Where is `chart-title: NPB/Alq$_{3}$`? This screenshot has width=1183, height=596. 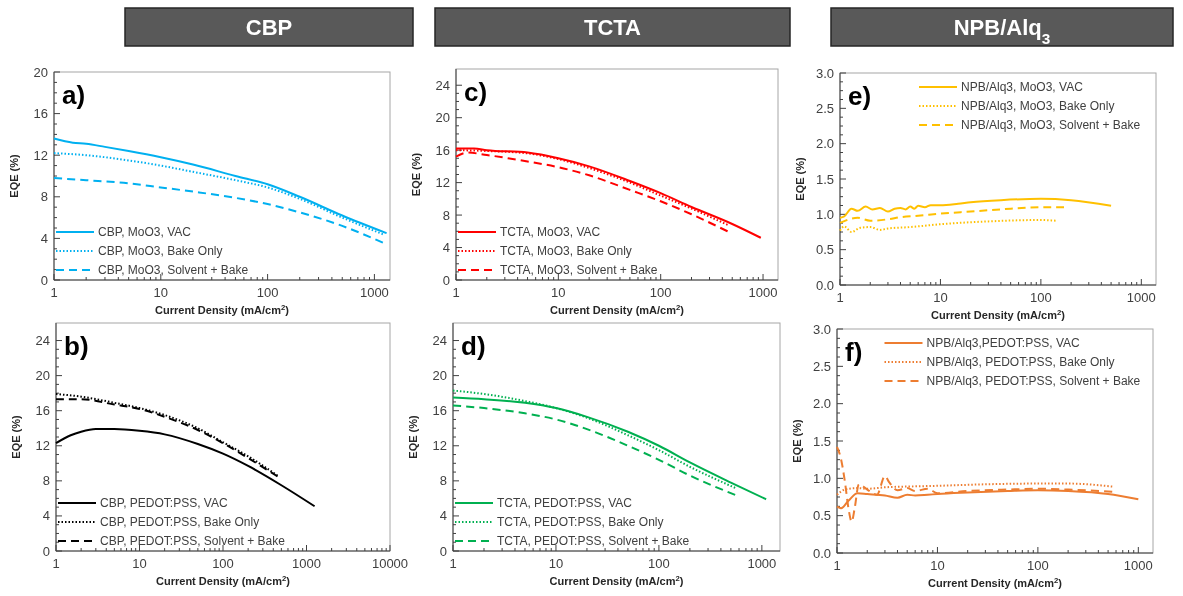
chart-title: NPB/Alq$_{3}$ is located at coordinates (1002, 31).